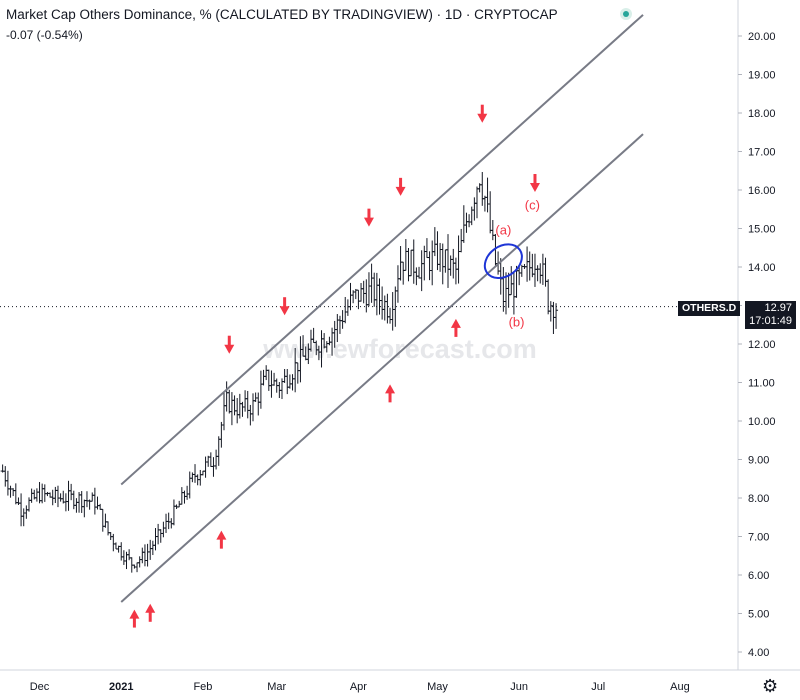  Describe the element at coordinates (519, 687) in the screenshot. I see `x-tick-label: Jun` at that location.